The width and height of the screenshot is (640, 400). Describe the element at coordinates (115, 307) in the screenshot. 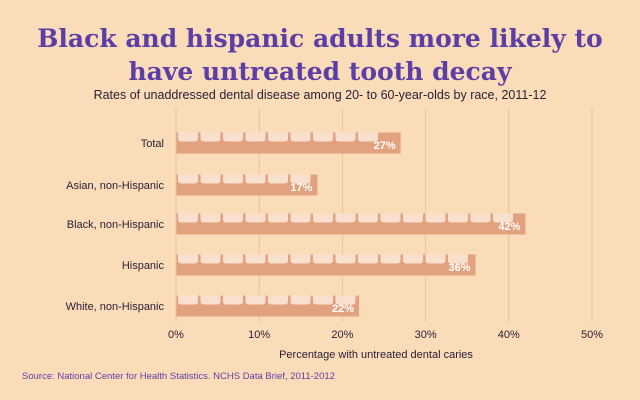

I see `category-label-4: White, non-Hispanic` at that location.